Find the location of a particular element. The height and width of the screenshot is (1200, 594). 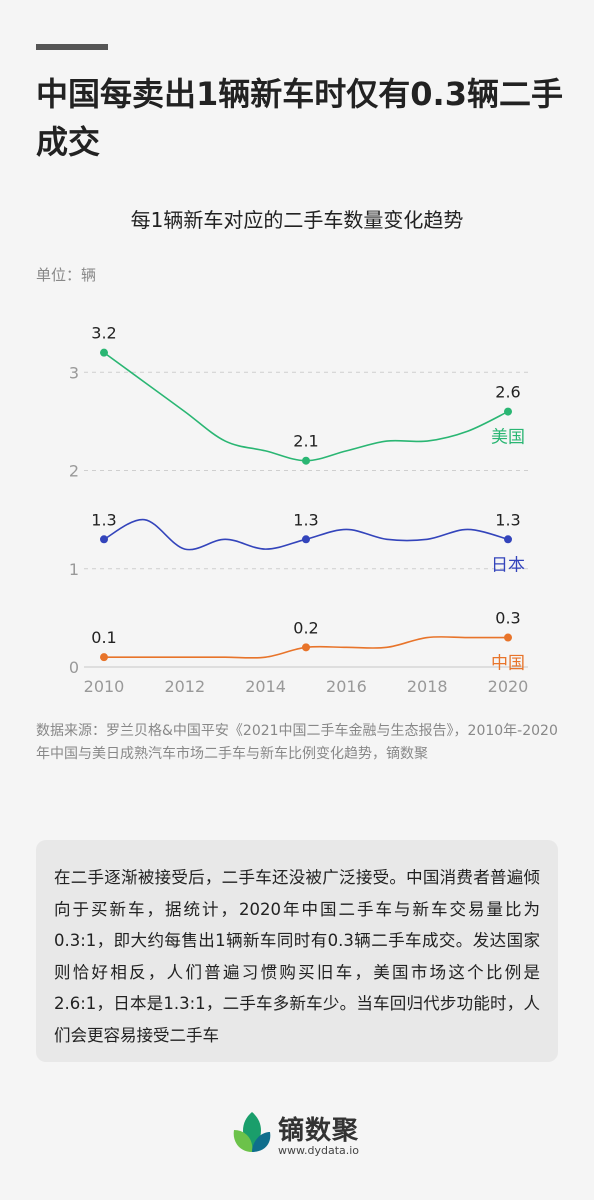

x-tick-label: 2016 is located at coordinates (346, 686).